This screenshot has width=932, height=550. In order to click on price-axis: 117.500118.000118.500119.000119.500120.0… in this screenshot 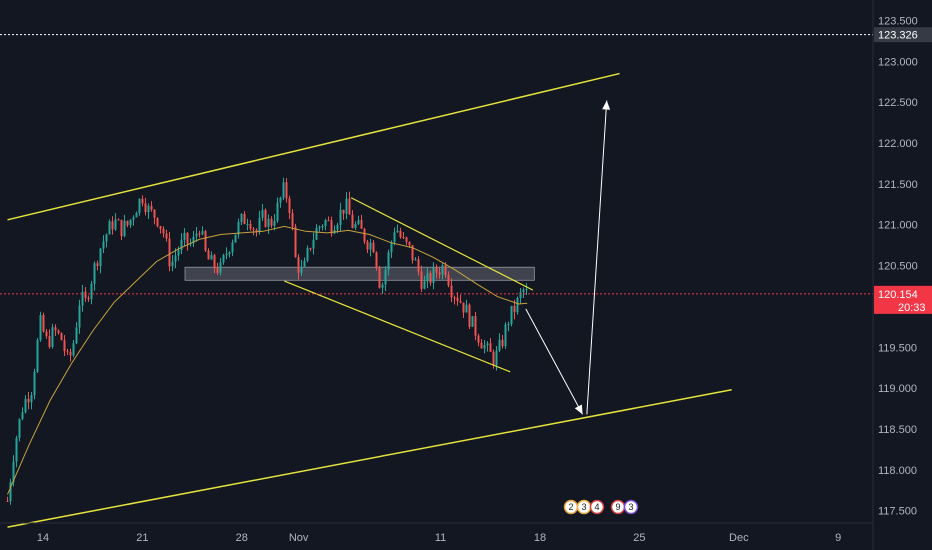, I will do `click(902, 275)`.